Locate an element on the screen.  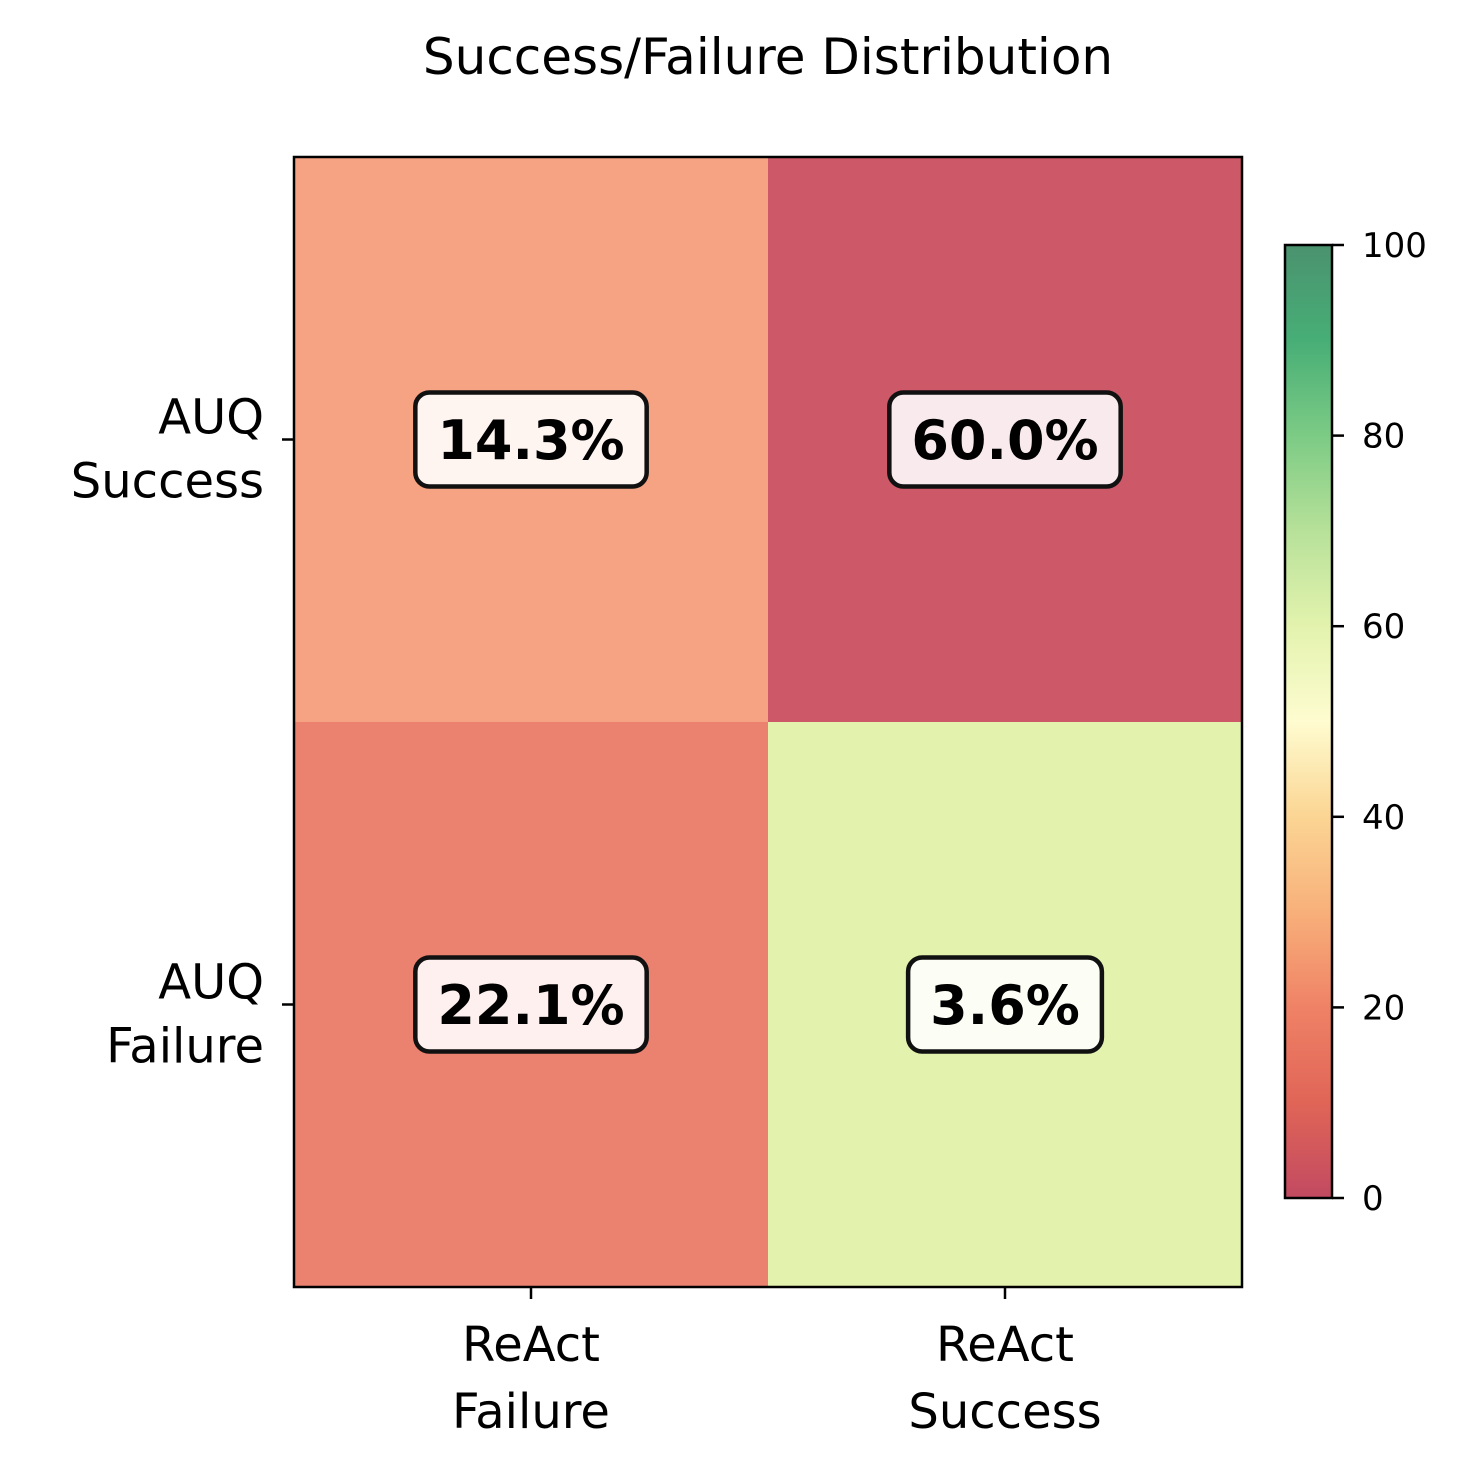
colorbar-gradient is located at coordinates (1308, 721).